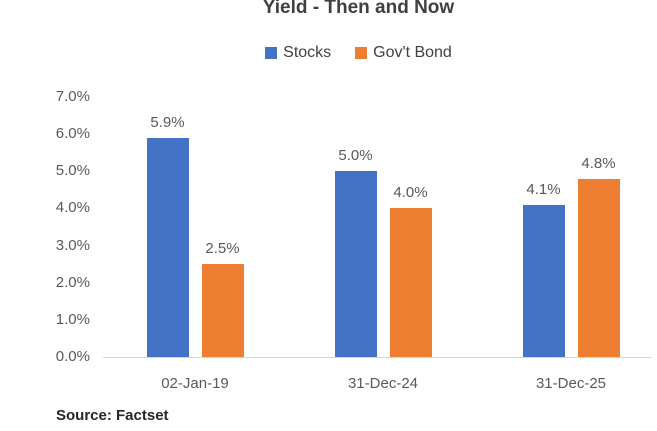 The image size is (657, 431). What do you see at coordinates (543, 189) in the screenshot?
I see `value-label-stocks-31-dec-25: 4.1%` at bounding box center [543, 189].